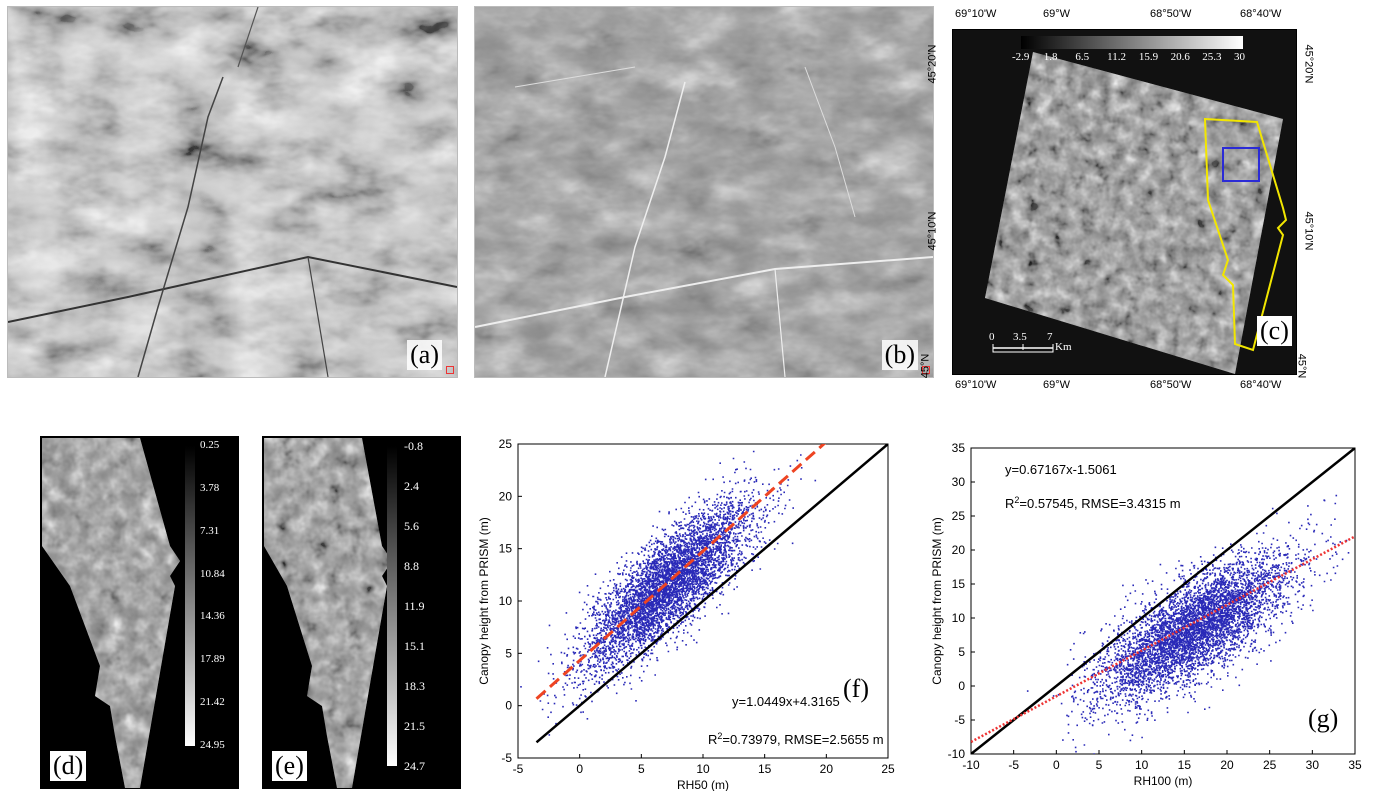 Image resolution: width=1373 pixels, height=796 pixels. Describe the element at coordinates (1308, 231) in the screenshot. I see `lat-tick-right: 45°10'N` at that location.